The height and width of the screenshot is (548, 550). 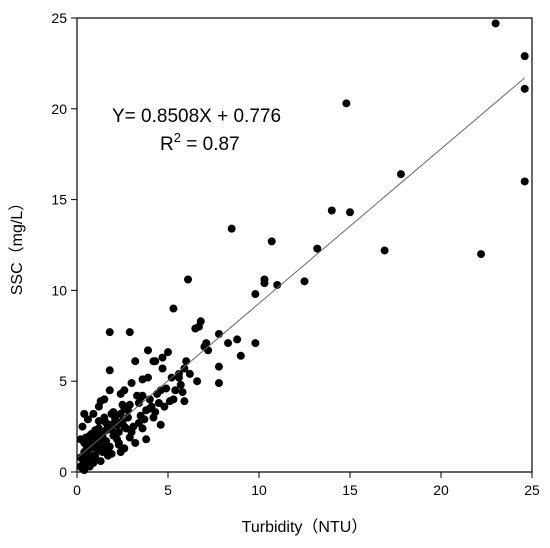 What do you see at coordinates (59, 290) in the screenshot?
I see `y-tick-label: 10` at bounding box center [59, 290].